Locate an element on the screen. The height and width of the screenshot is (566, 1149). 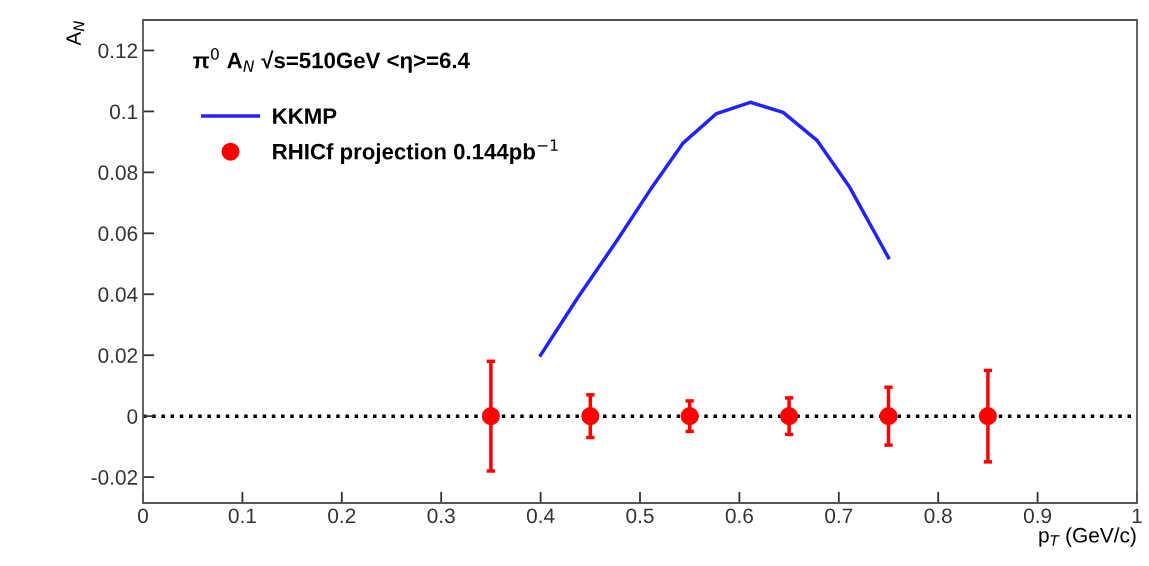
x-tick-label: 0.8 is located at coordinates (938, 516).